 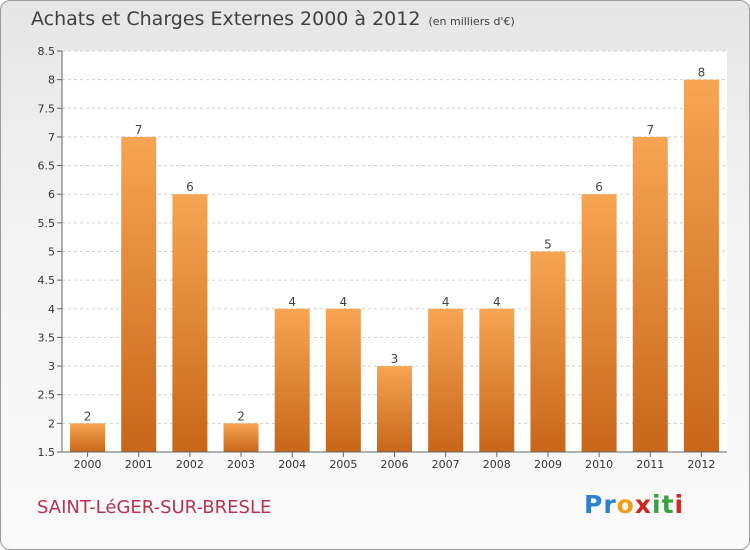 I want to click on logo-letter: t, so click(x=668, y=504).